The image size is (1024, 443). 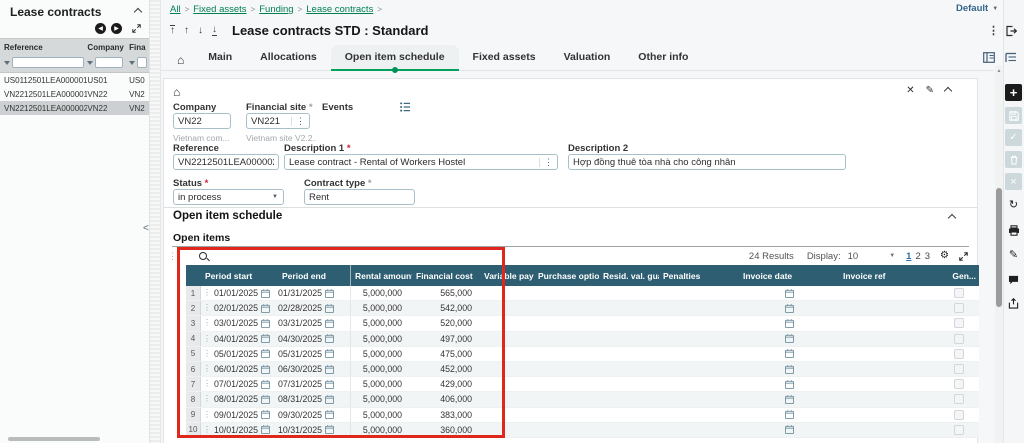 What do you see at coordinates (504, 57) in the screenshot?
I see `tab-item: Fixed assets` at bounding box center [504, 57].